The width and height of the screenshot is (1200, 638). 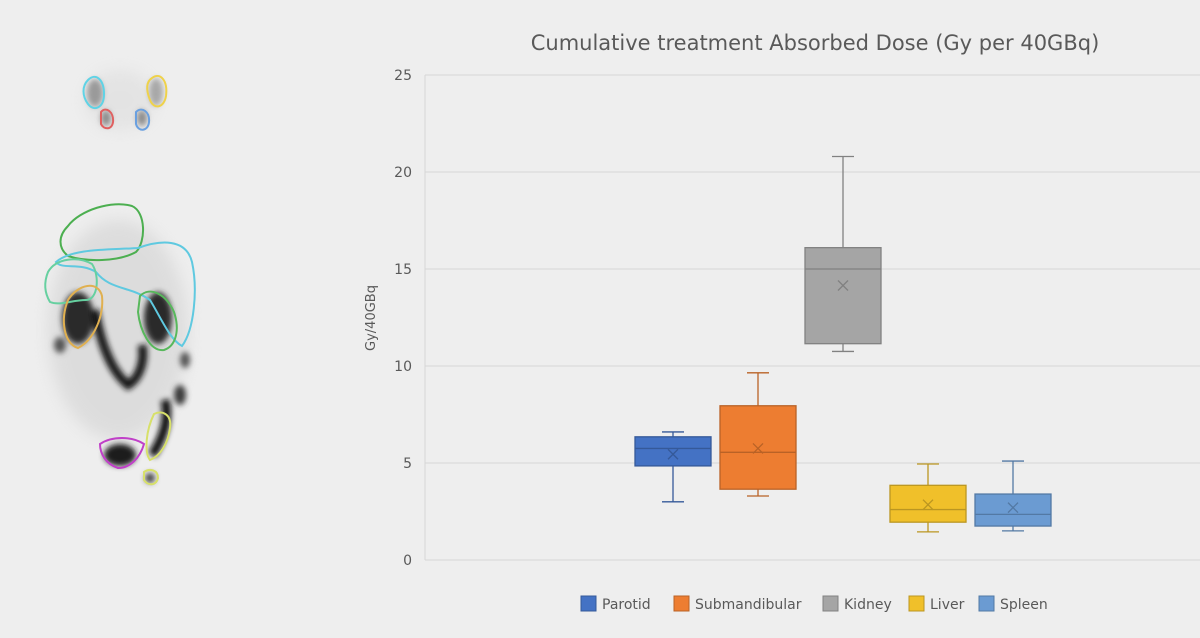 I want to click on legend-swatch-parotid, so click(x=588, y=603).